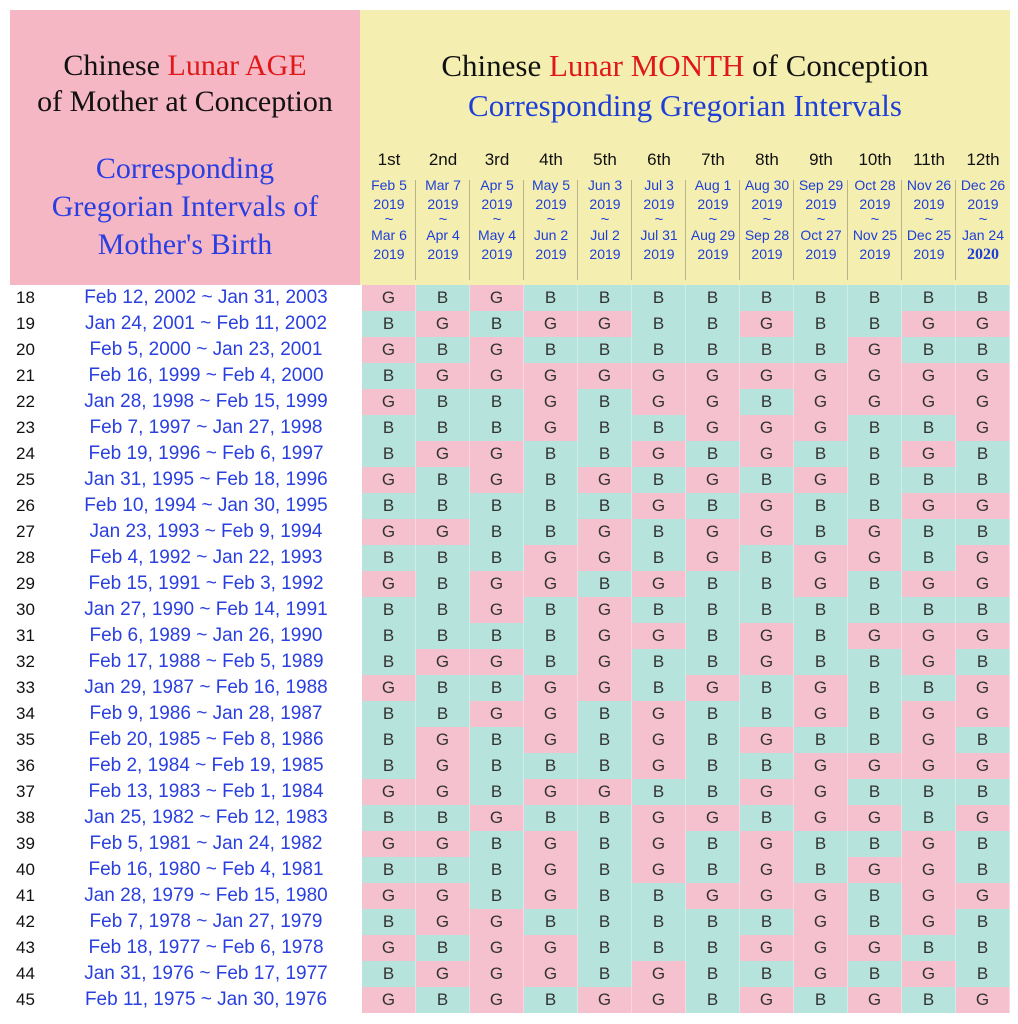 The image size is (1018, 1024). Describe the element at coordinates (509, 636) in the screenshot. I see `table-row: 31 Feb 6, 1989 ~ Jan 26, 1990 B B B B G G B G B G G G` at that location.